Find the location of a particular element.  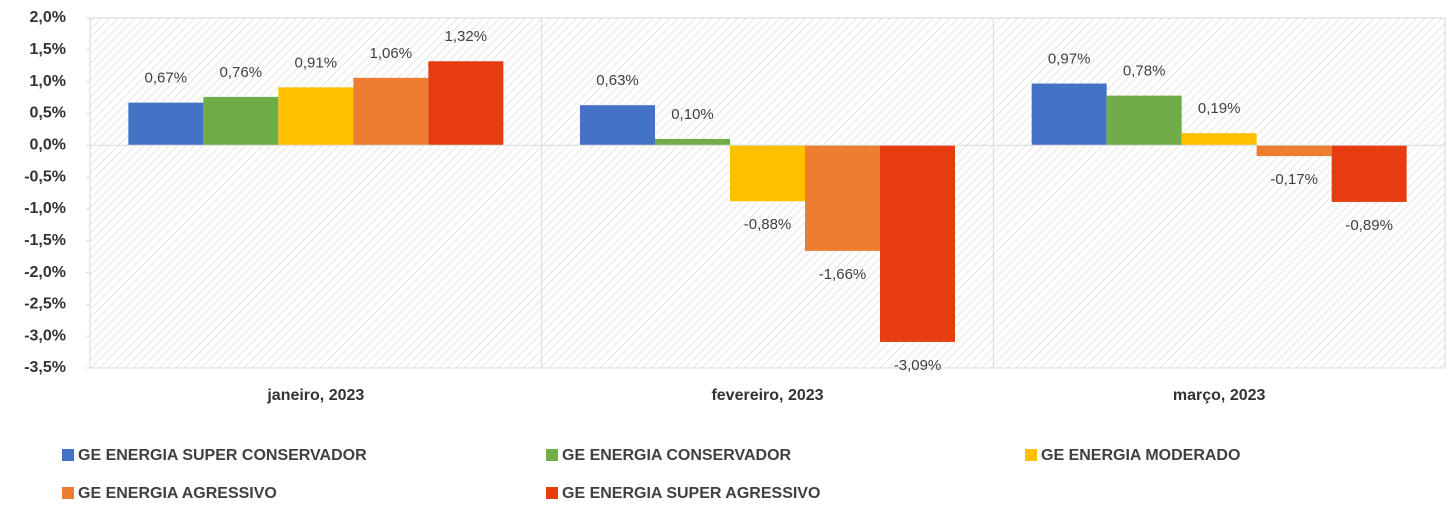

data-label: 0,76% is located at coordinates (241, 72).